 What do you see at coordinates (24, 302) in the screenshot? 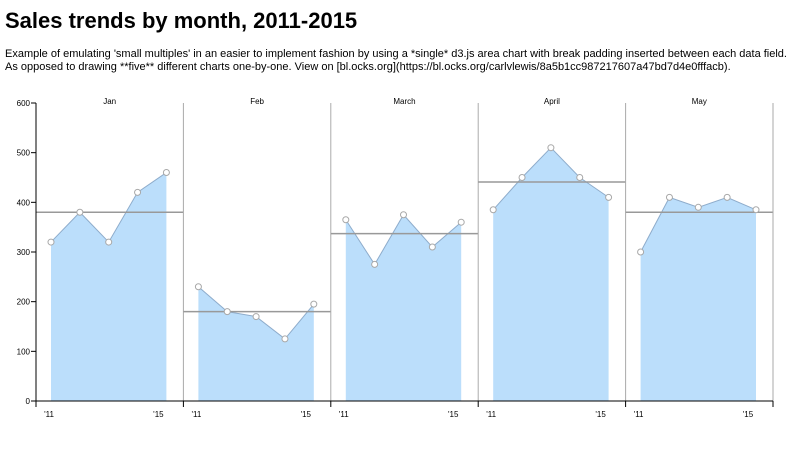
I see `y-tick-label-200: 200` at bounding box center [24, 302].